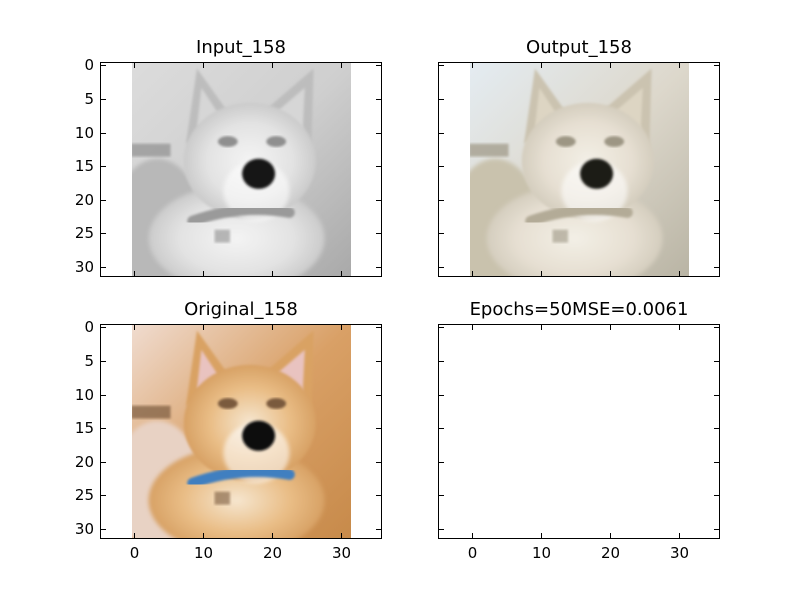 This screenshot has height=600, width=800. I want to click on subplot-title: Input_158, so click(241, 47).